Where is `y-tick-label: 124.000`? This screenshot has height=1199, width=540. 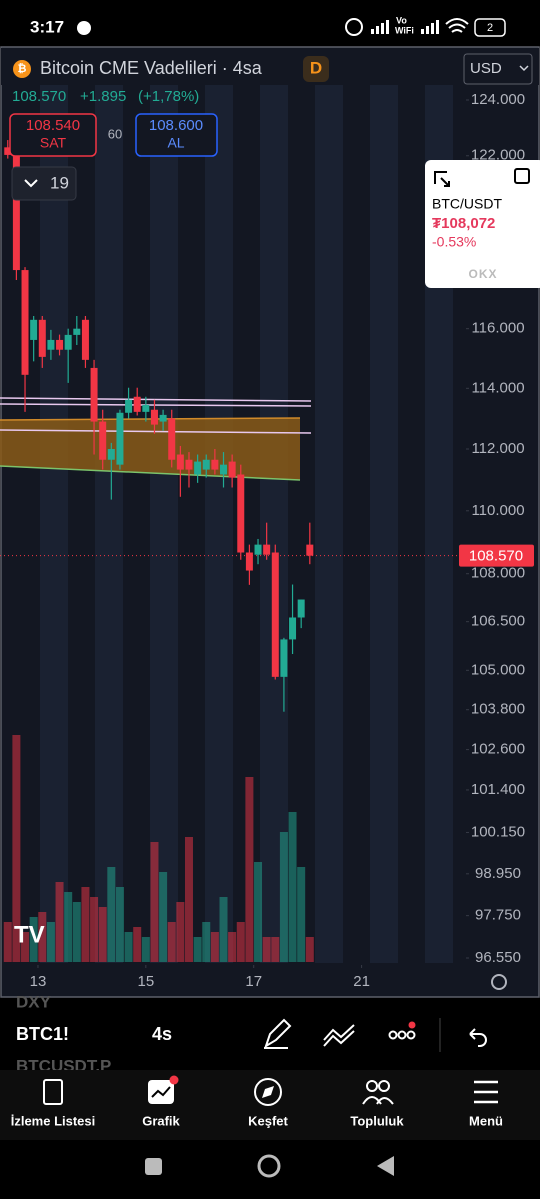
y-tick-label: 124.000 is located at coordinates (498, 99).